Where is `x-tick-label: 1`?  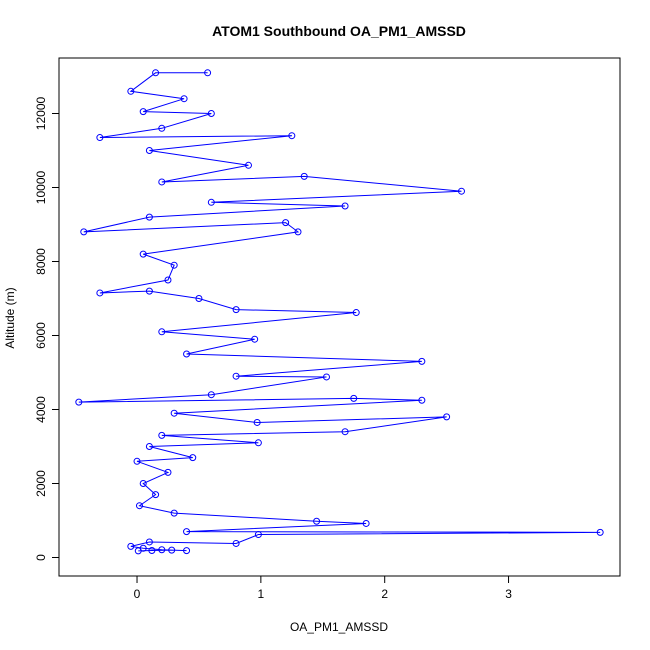 x-tick-label: 1 is located at coordinates (261, 594).